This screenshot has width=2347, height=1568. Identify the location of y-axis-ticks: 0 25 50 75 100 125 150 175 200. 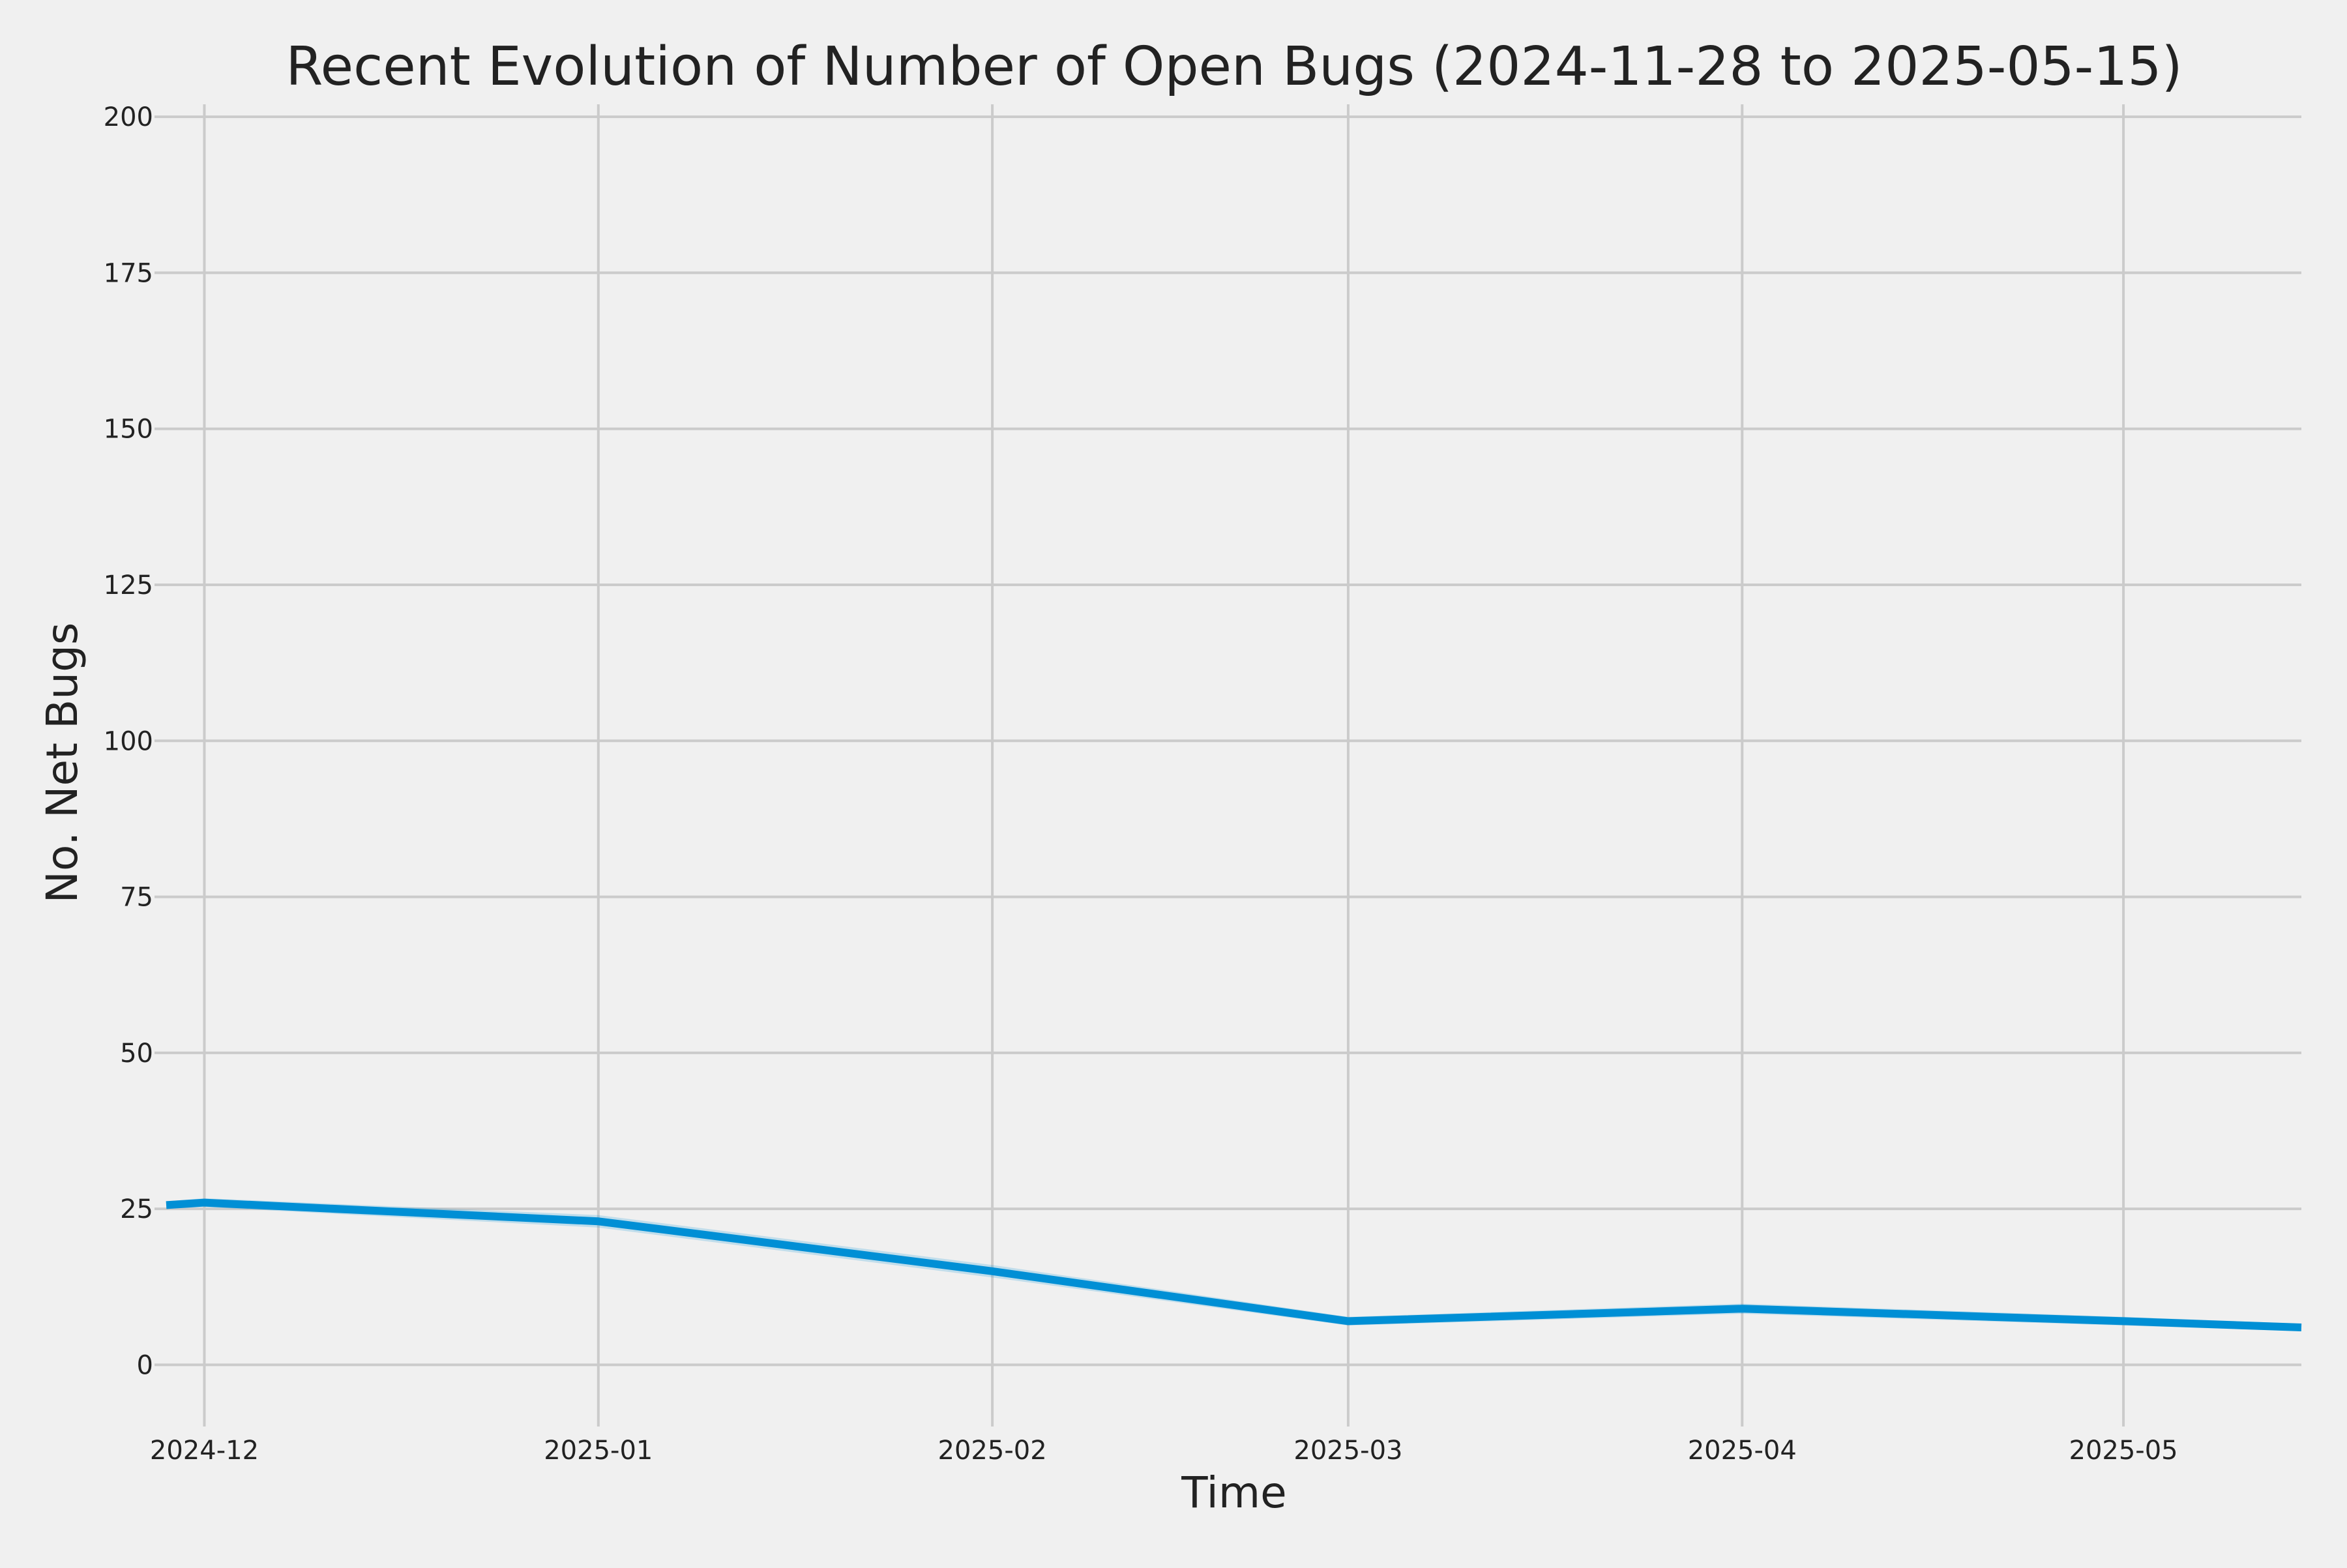
(128, 741).